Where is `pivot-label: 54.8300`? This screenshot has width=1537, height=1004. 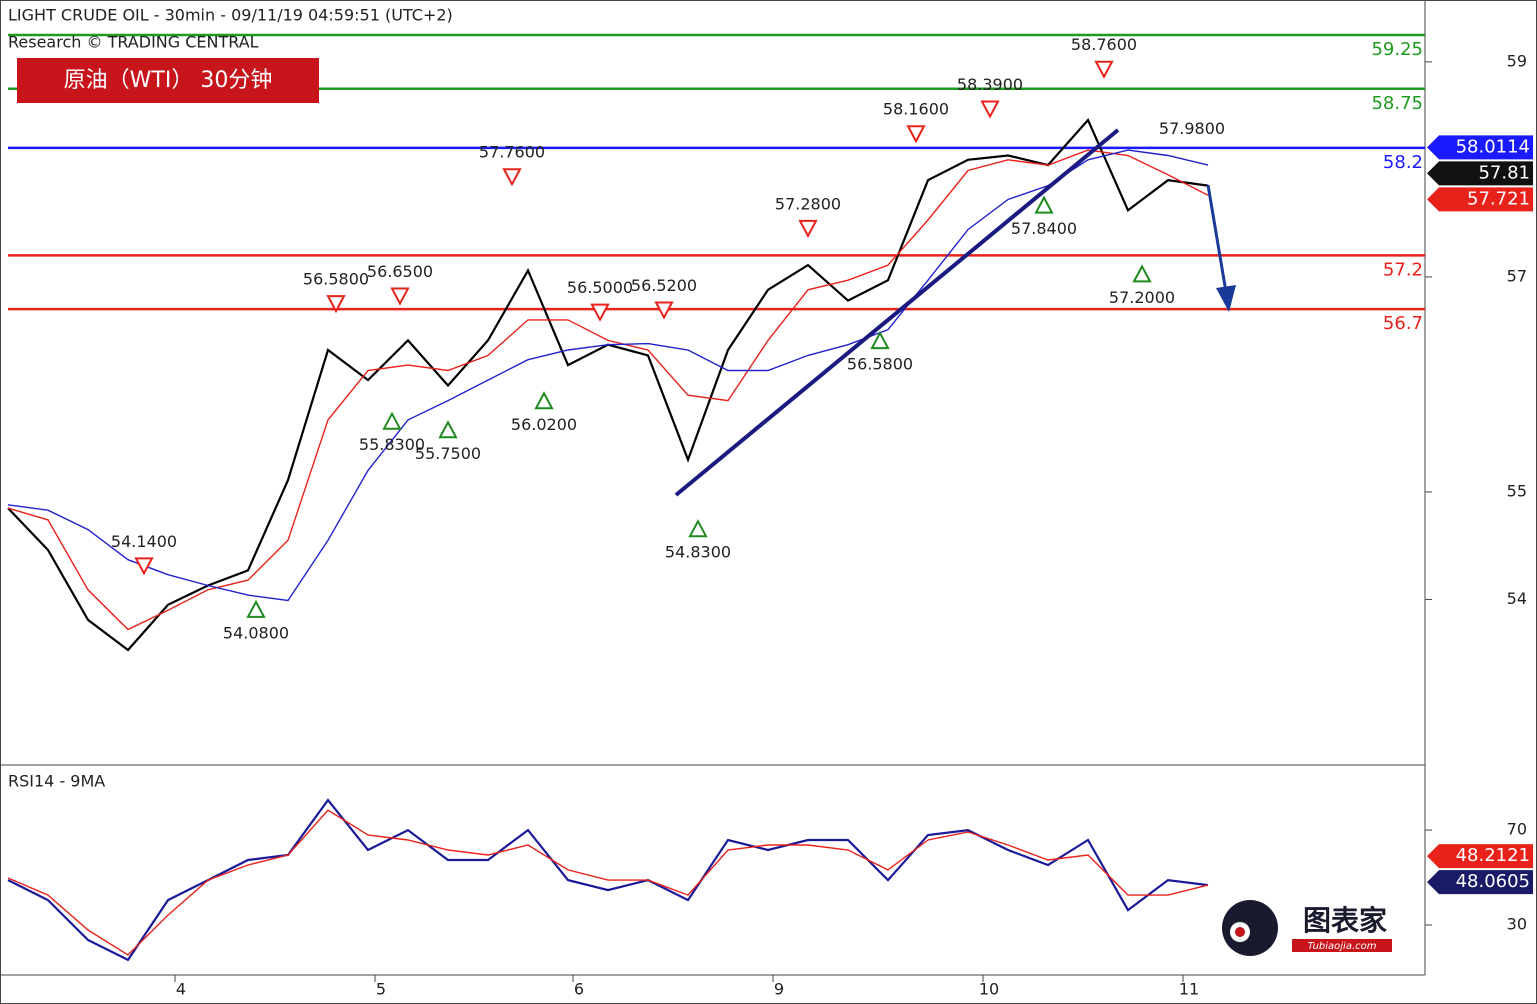 pivot-label: 54.8300 is located at coordinates (698, 552).